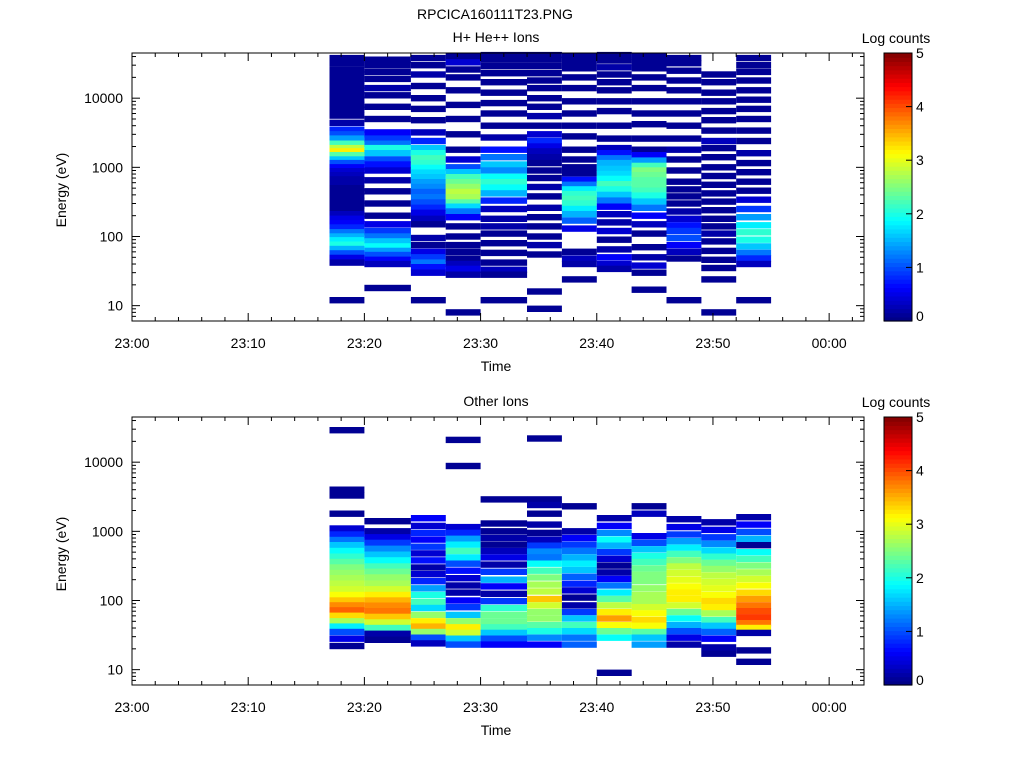  I want to click on panel-title: Other Ions, so click(495, 401).